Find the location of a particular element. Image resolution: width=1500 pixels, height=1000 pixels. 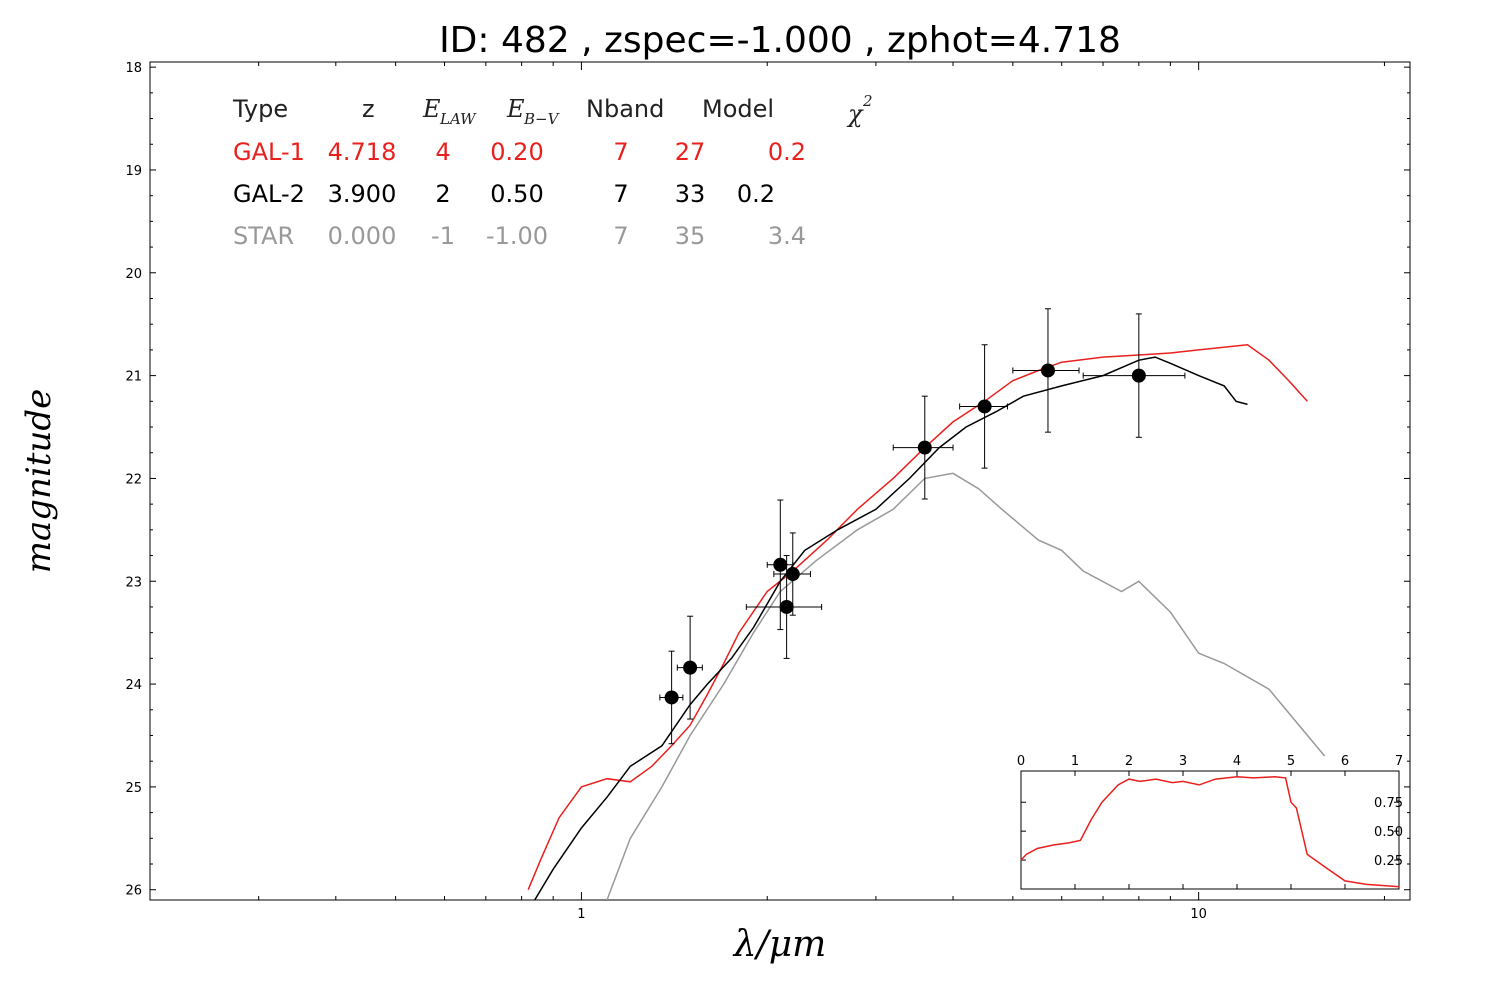

table-cell-z: 0.000 is located at coordinates (362, 236).